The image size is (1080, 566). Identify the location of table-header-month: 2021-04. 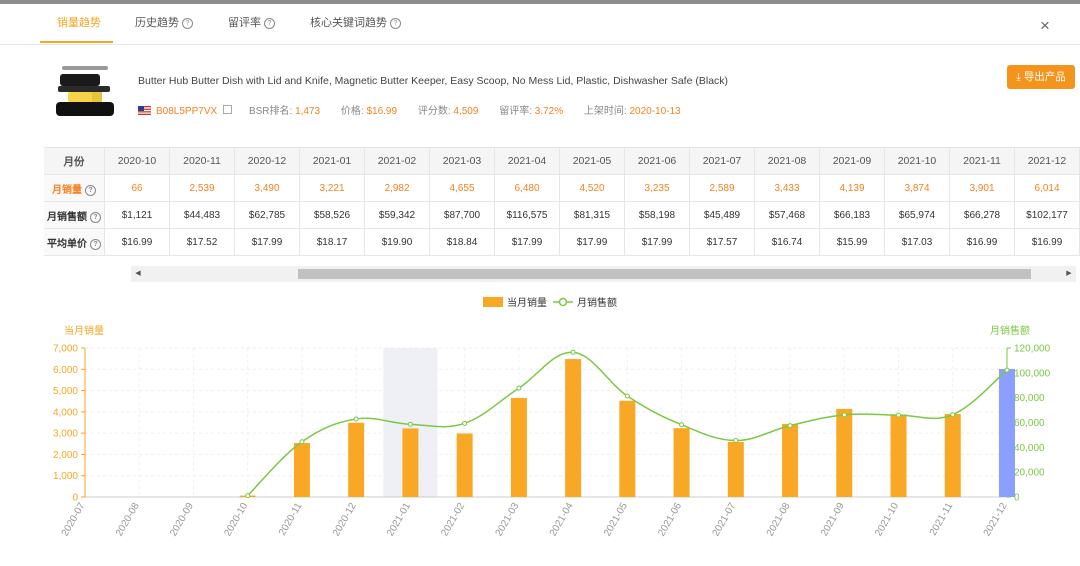
(527, 161).